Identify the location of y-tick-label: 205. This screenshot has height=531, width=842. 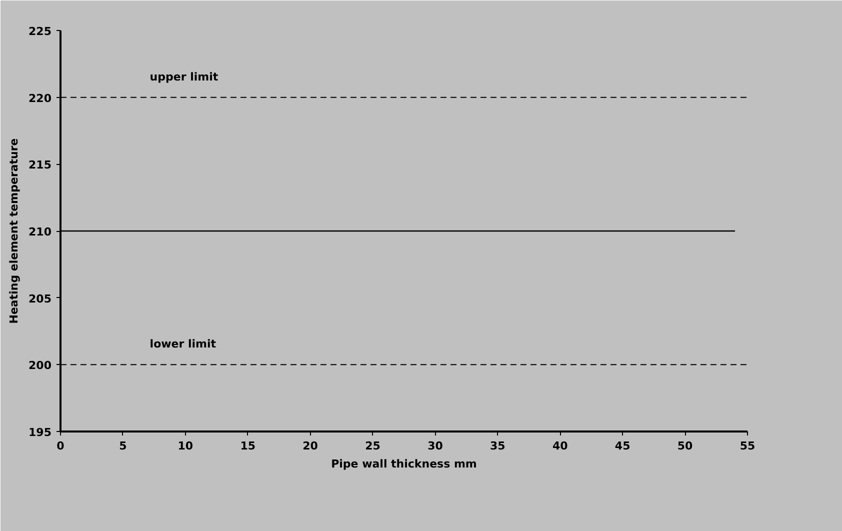
(40, 299).